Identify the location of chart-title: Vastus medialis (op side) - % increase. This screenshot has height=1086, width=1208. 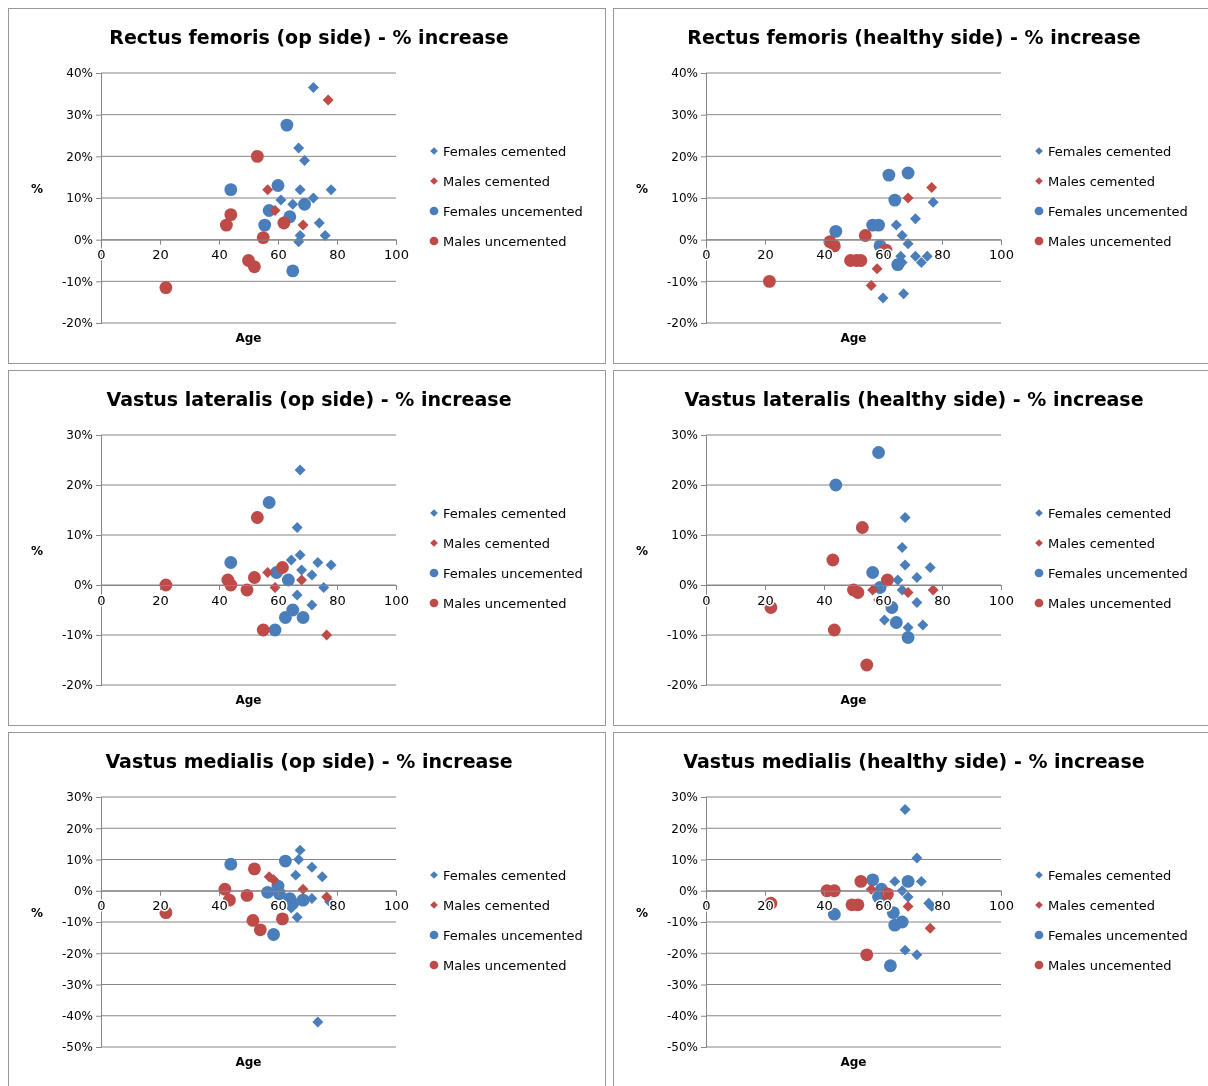
(309, 761).